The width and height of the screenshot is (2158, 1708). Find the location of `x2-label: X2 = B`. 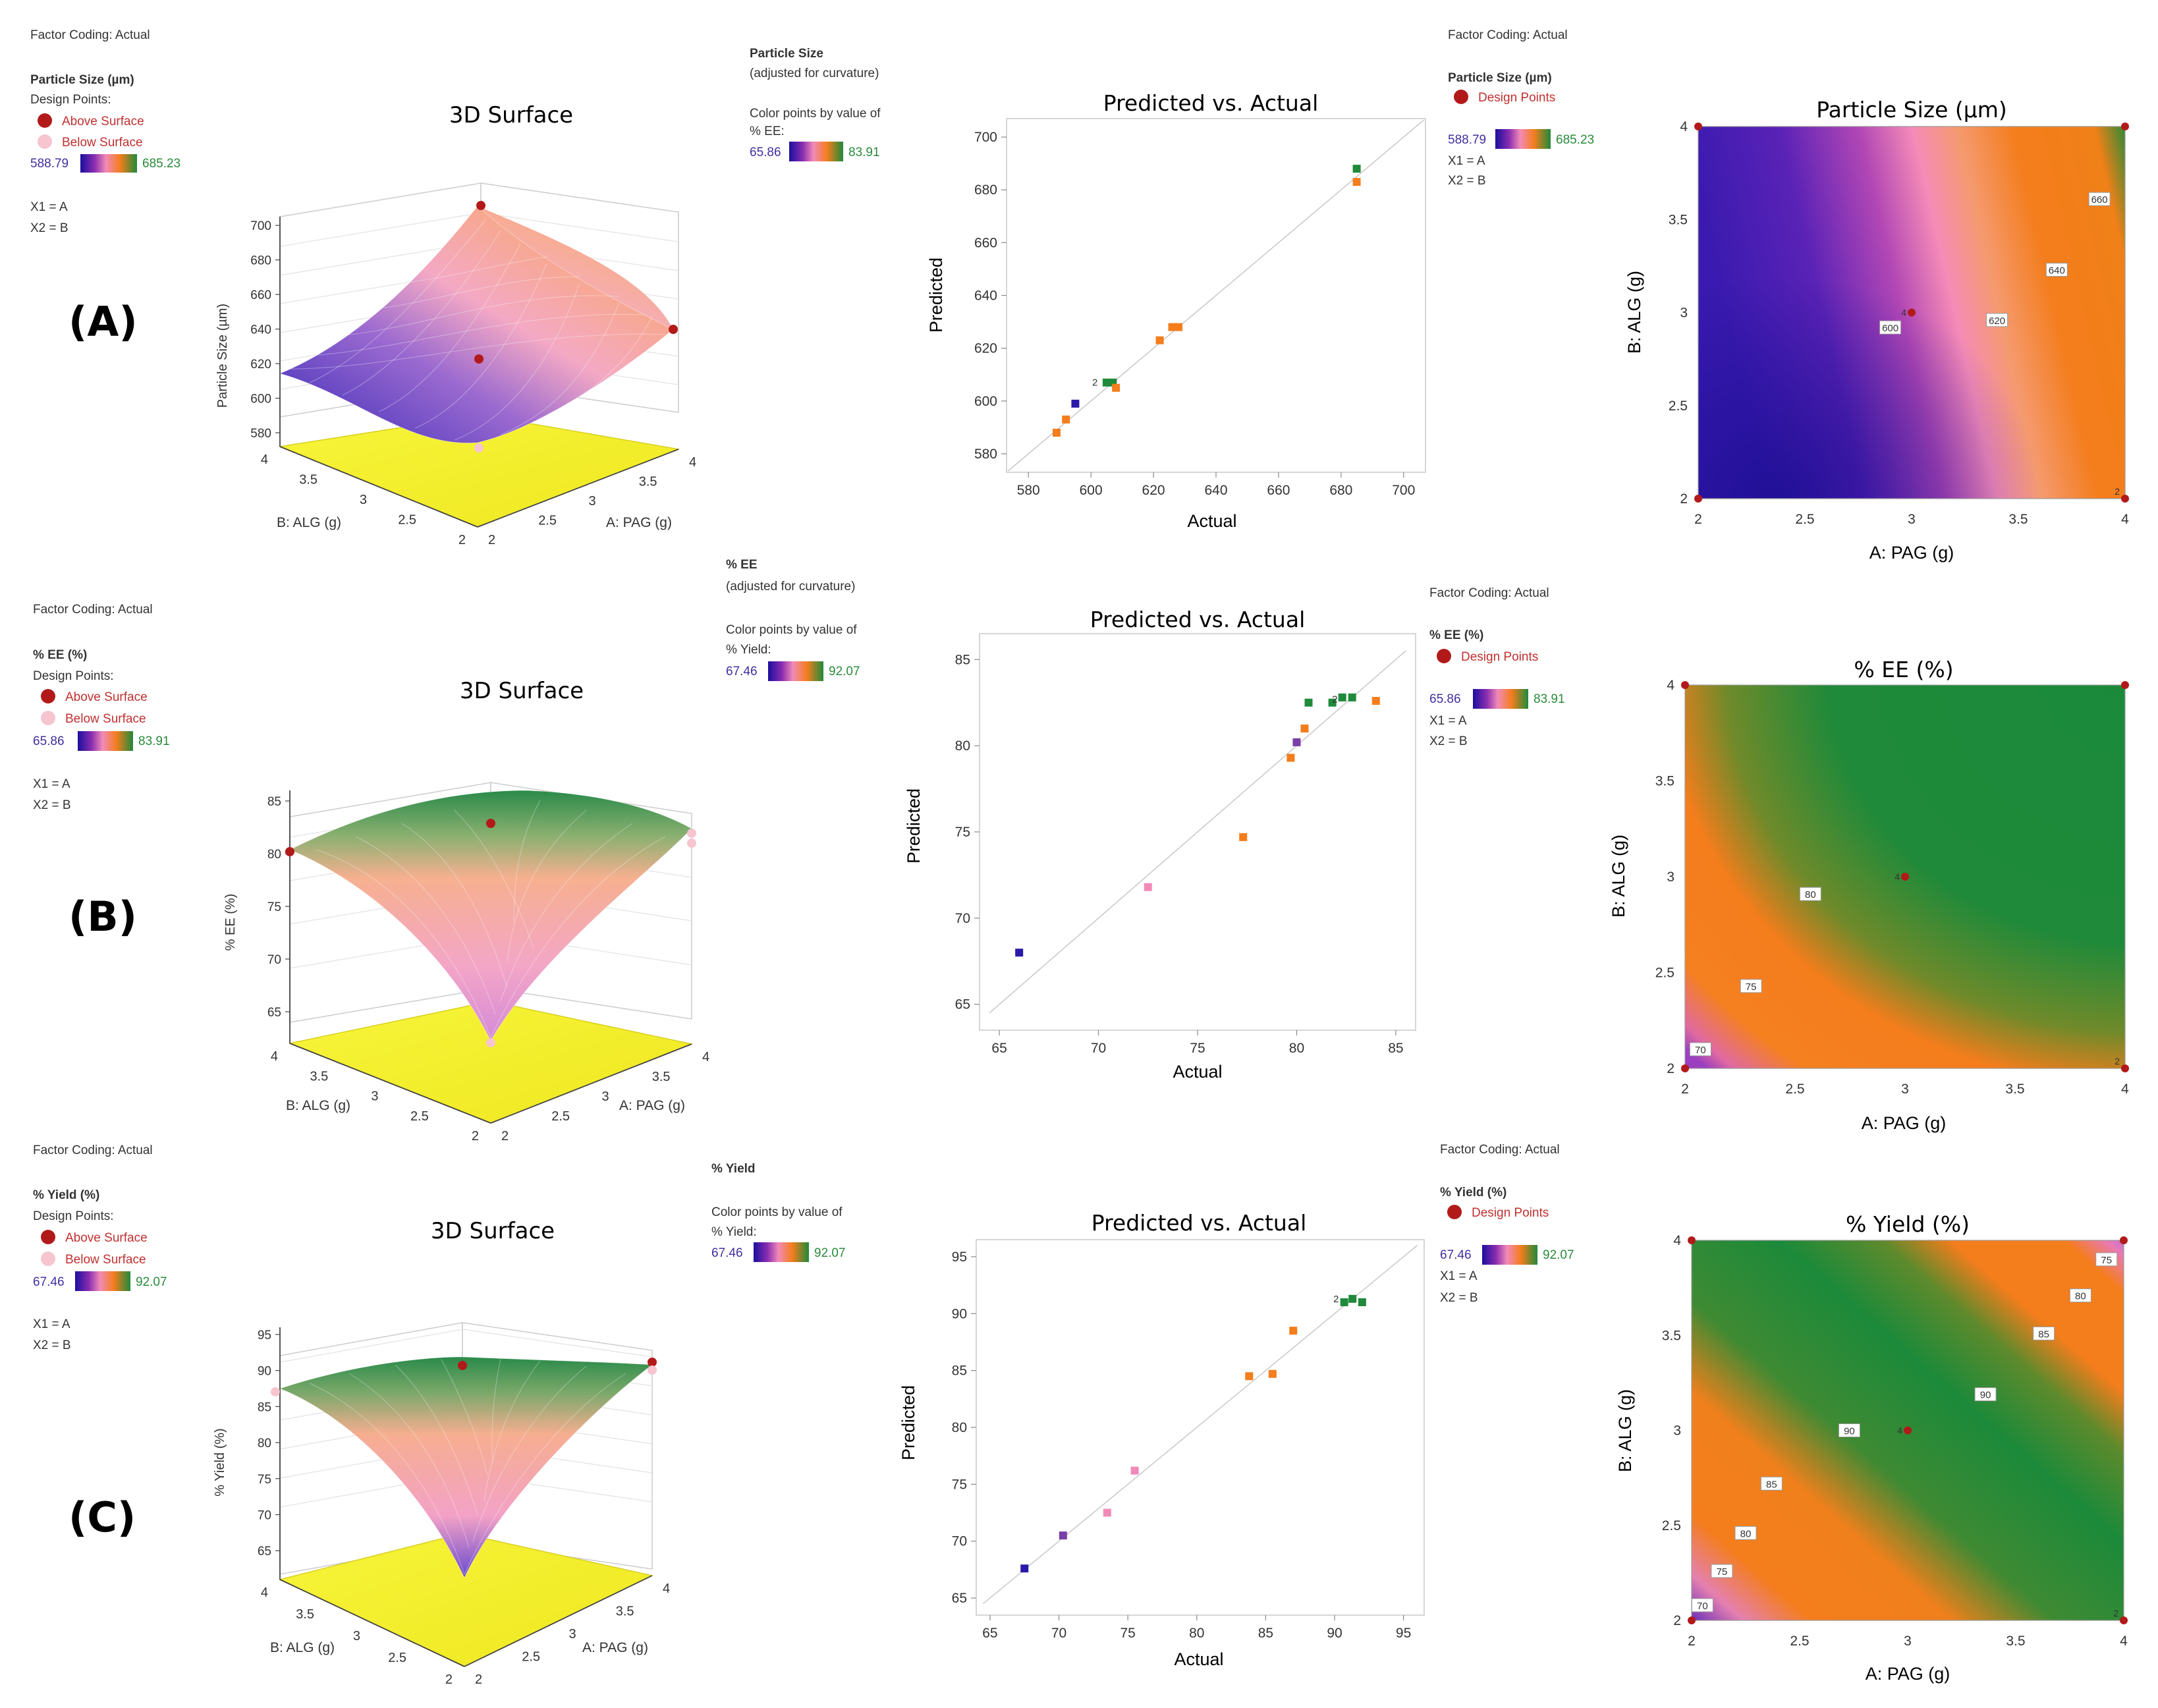

x2-label: X2 = B is located at coordinates (49, 228).